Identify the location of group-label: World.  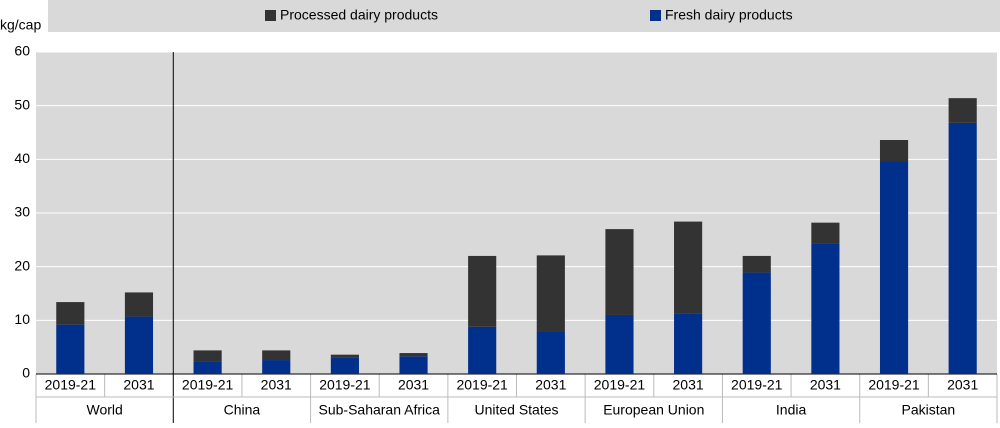
(104, 410).